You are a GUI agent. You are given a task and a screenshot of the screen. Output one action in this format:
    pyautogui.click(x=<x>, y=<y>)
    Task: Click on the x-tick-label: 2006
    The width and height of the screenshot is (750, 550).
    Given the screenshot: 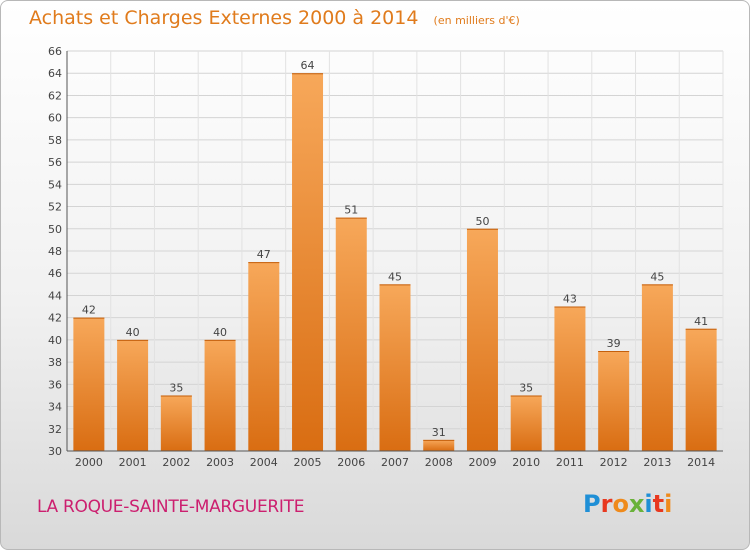 What is the action you would take?
    pyautogui.click(x=351, y=462)
    